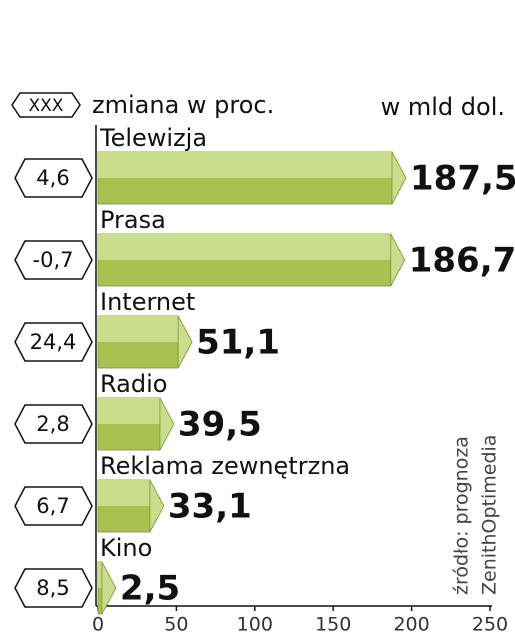 This screenshot has height=640, width=515. What do you see at coordinates (98, 625) in the screenshot?
I see `x-tick-label: 0` at bounding box center [98, 625].